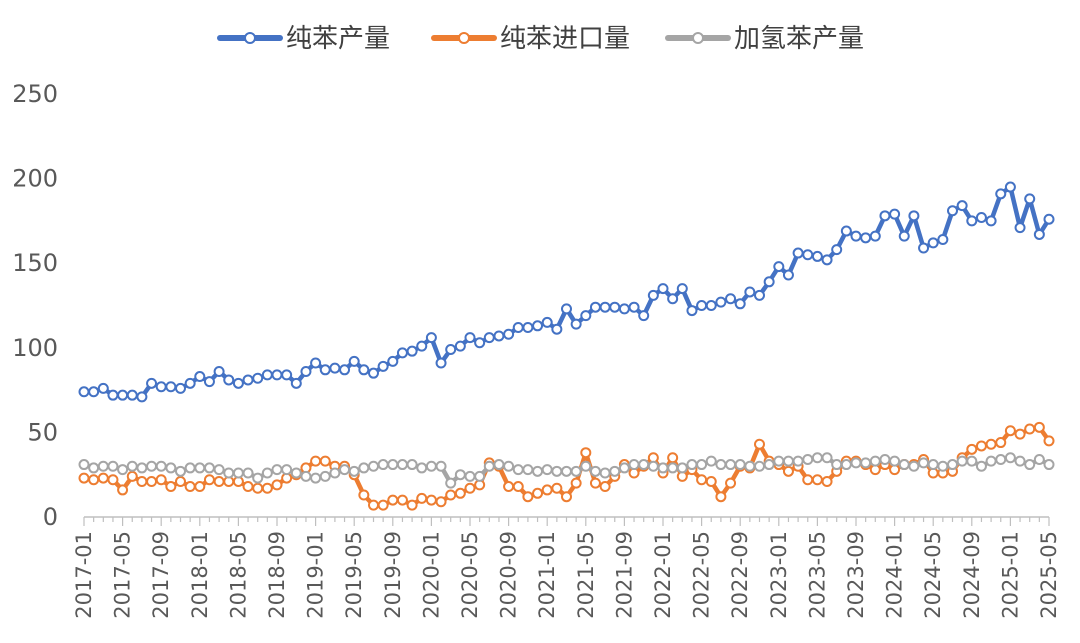 The width and height of the screenshot is (1080, 643). What do you see at coordinates (1049, 575) in the screenshot?
I see `x-tick-label: 2025-05` at bounding box center [1049, 575].